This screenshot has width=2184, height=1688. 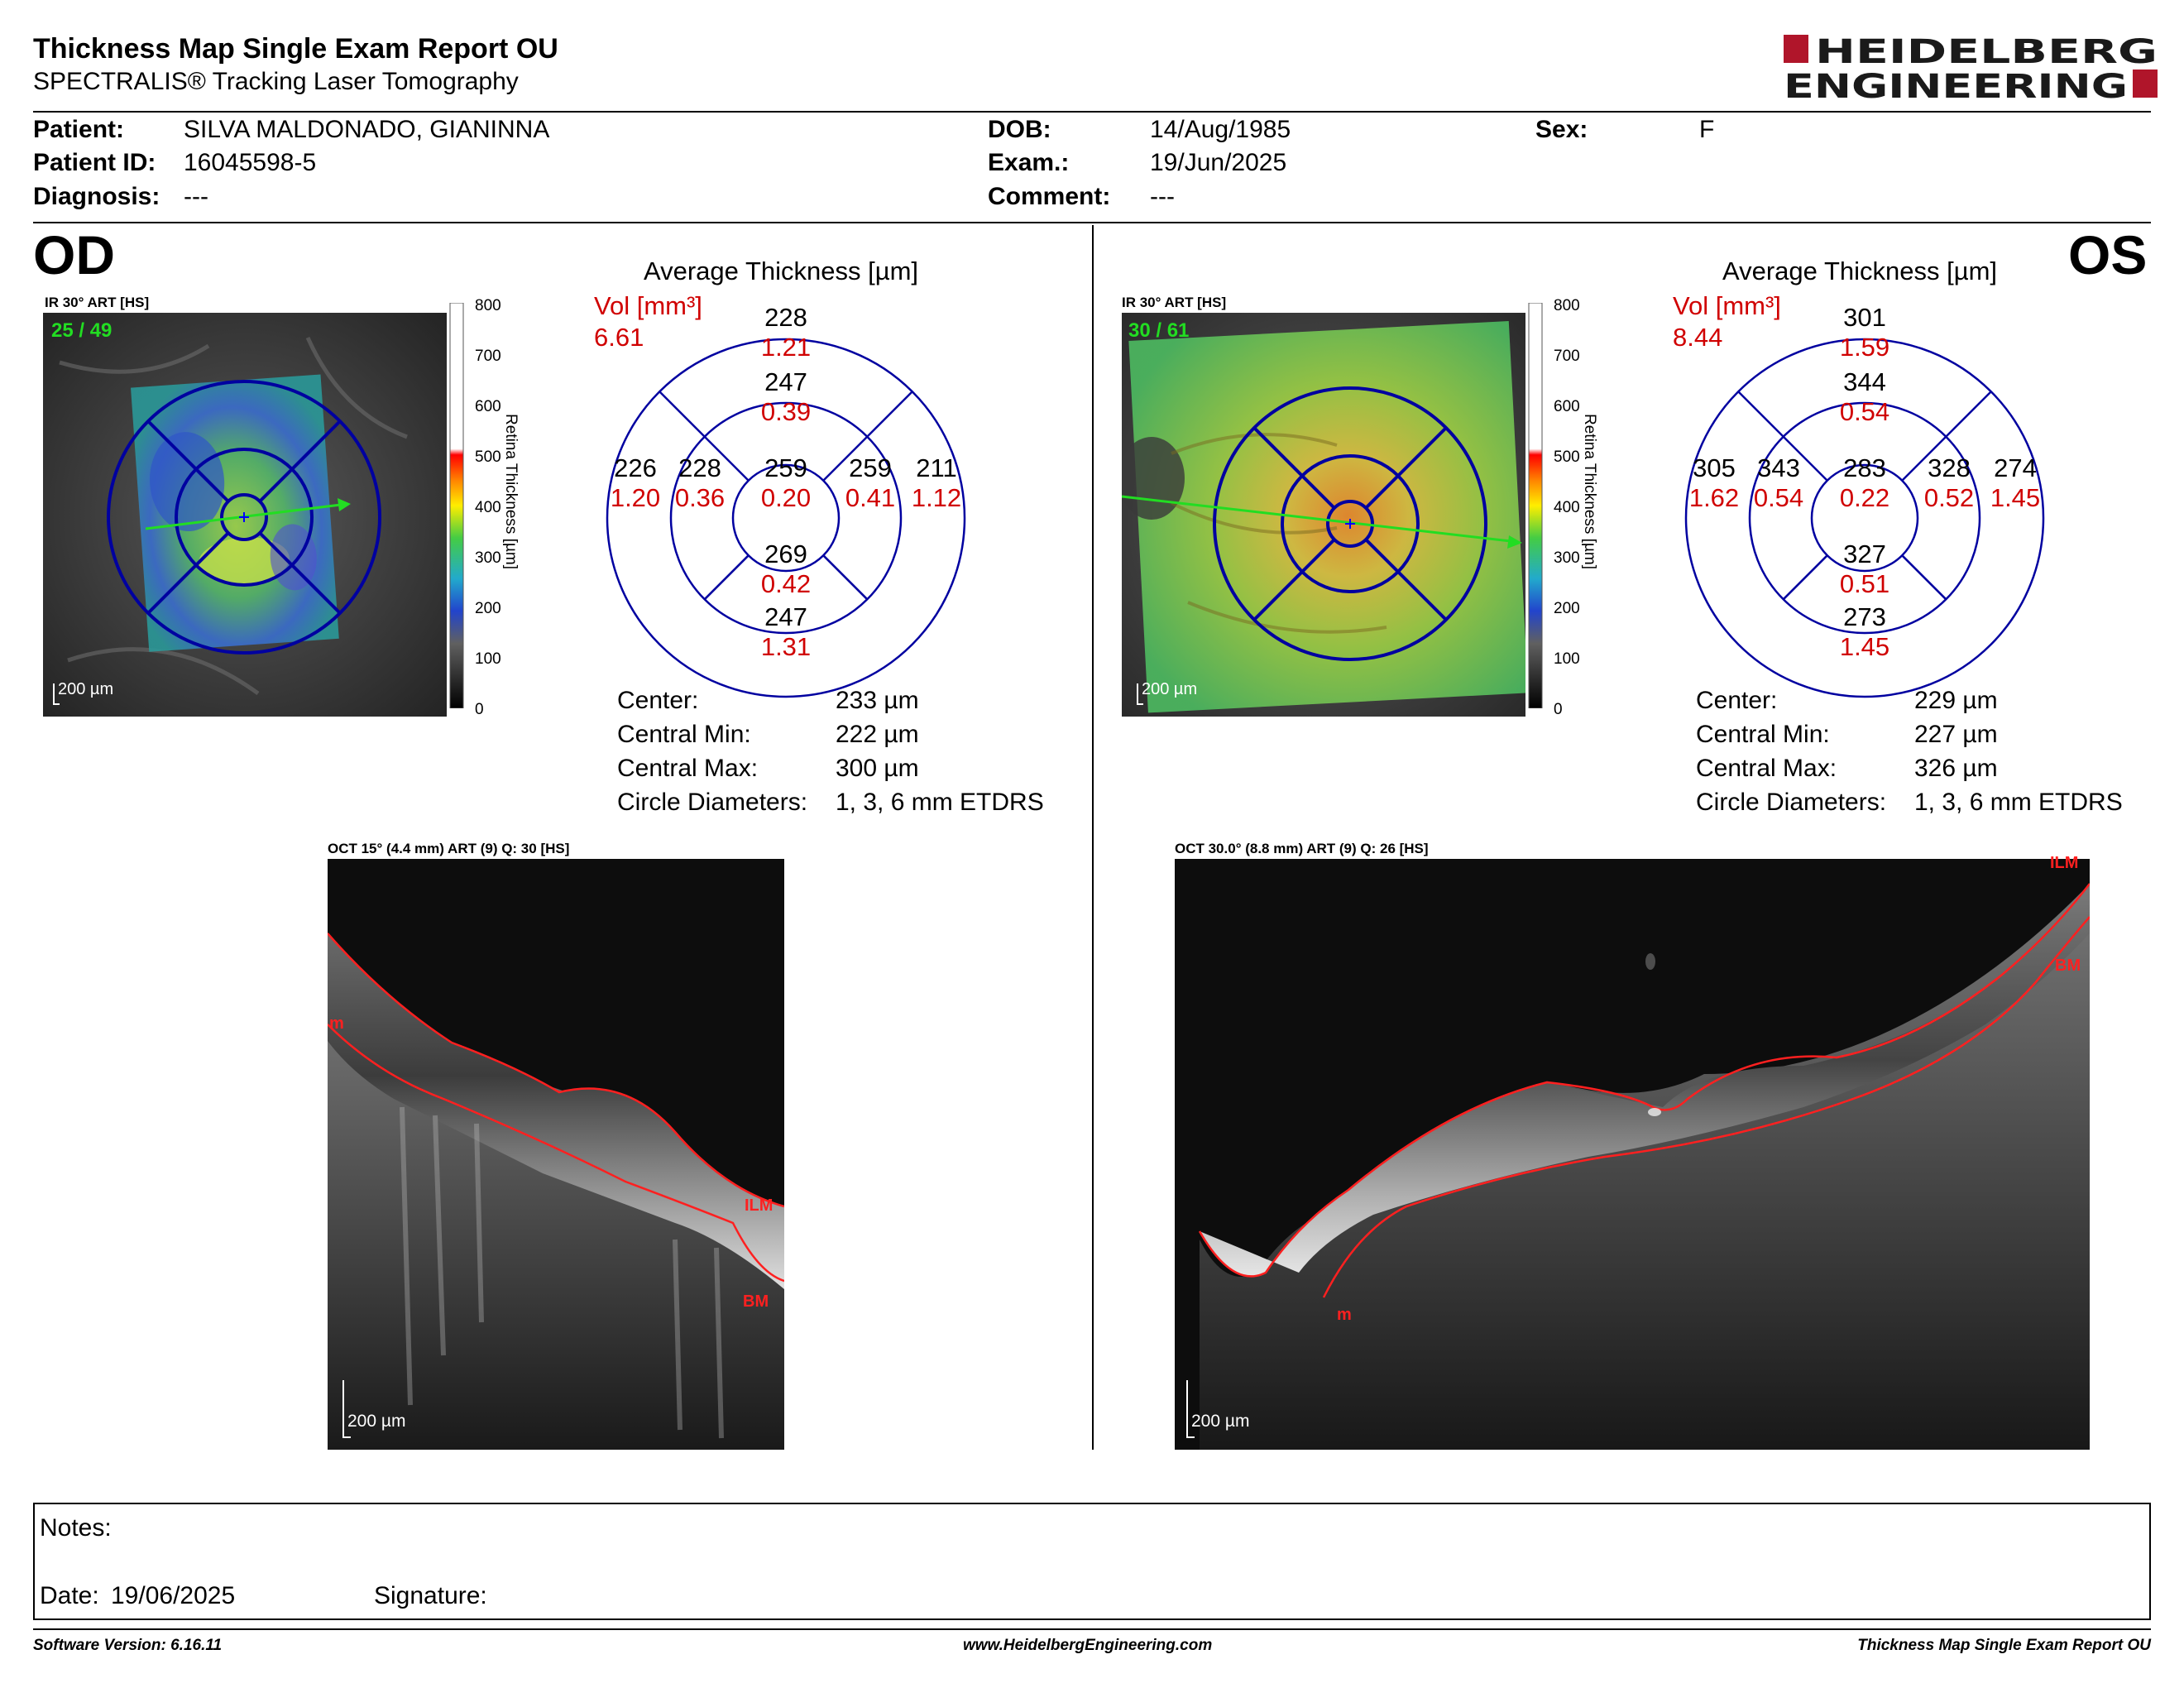 I want to click on os-circle-diameters-value: 1, 3, 6 mm ETDRS, so click(x=2018, y=802).